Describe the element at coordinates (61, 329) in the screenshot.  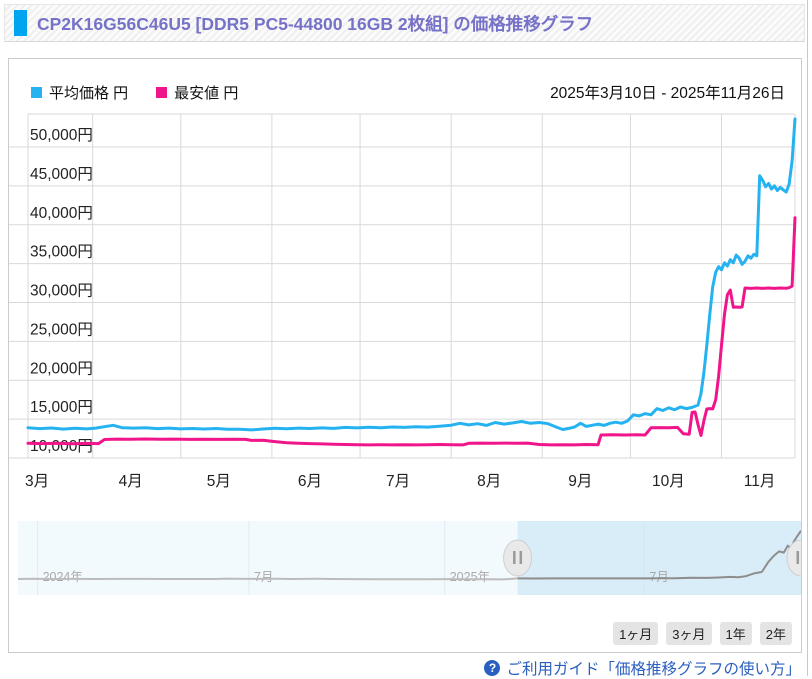
I see `svg-text: 25,000円` at that location.